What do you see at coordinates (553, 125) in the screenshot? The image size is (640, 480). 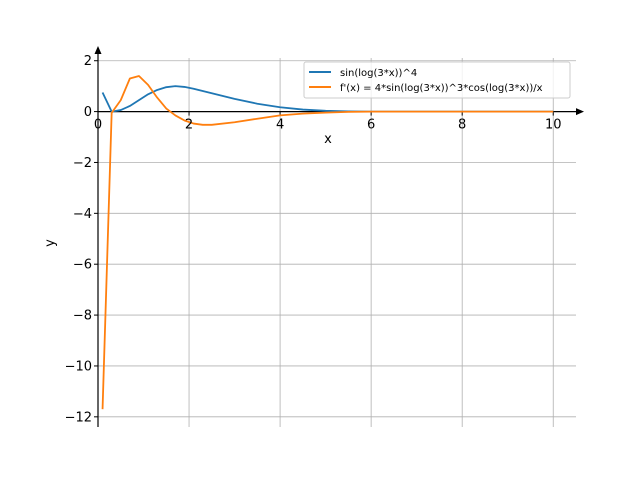 I see `x-tick-label: 10` at bounding box center [553, 125].